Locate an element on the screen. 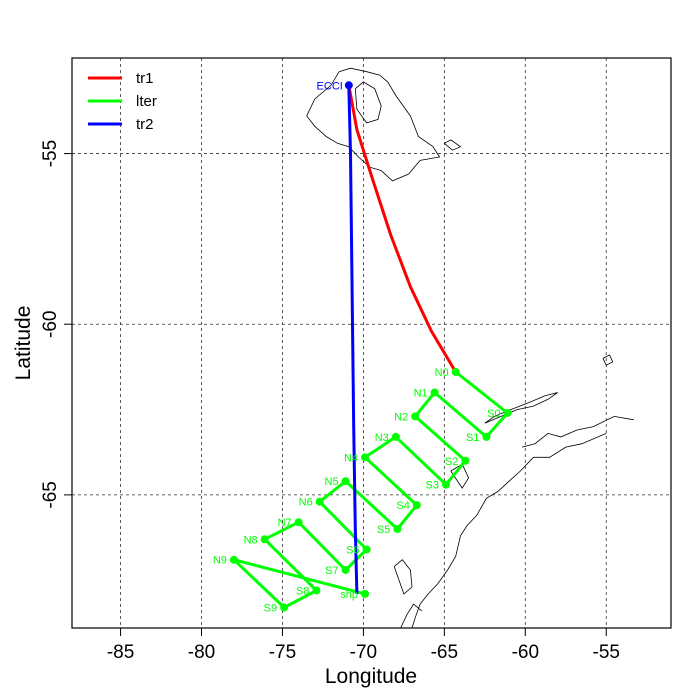  station-point-n2 is located at coordinates (415, 416).